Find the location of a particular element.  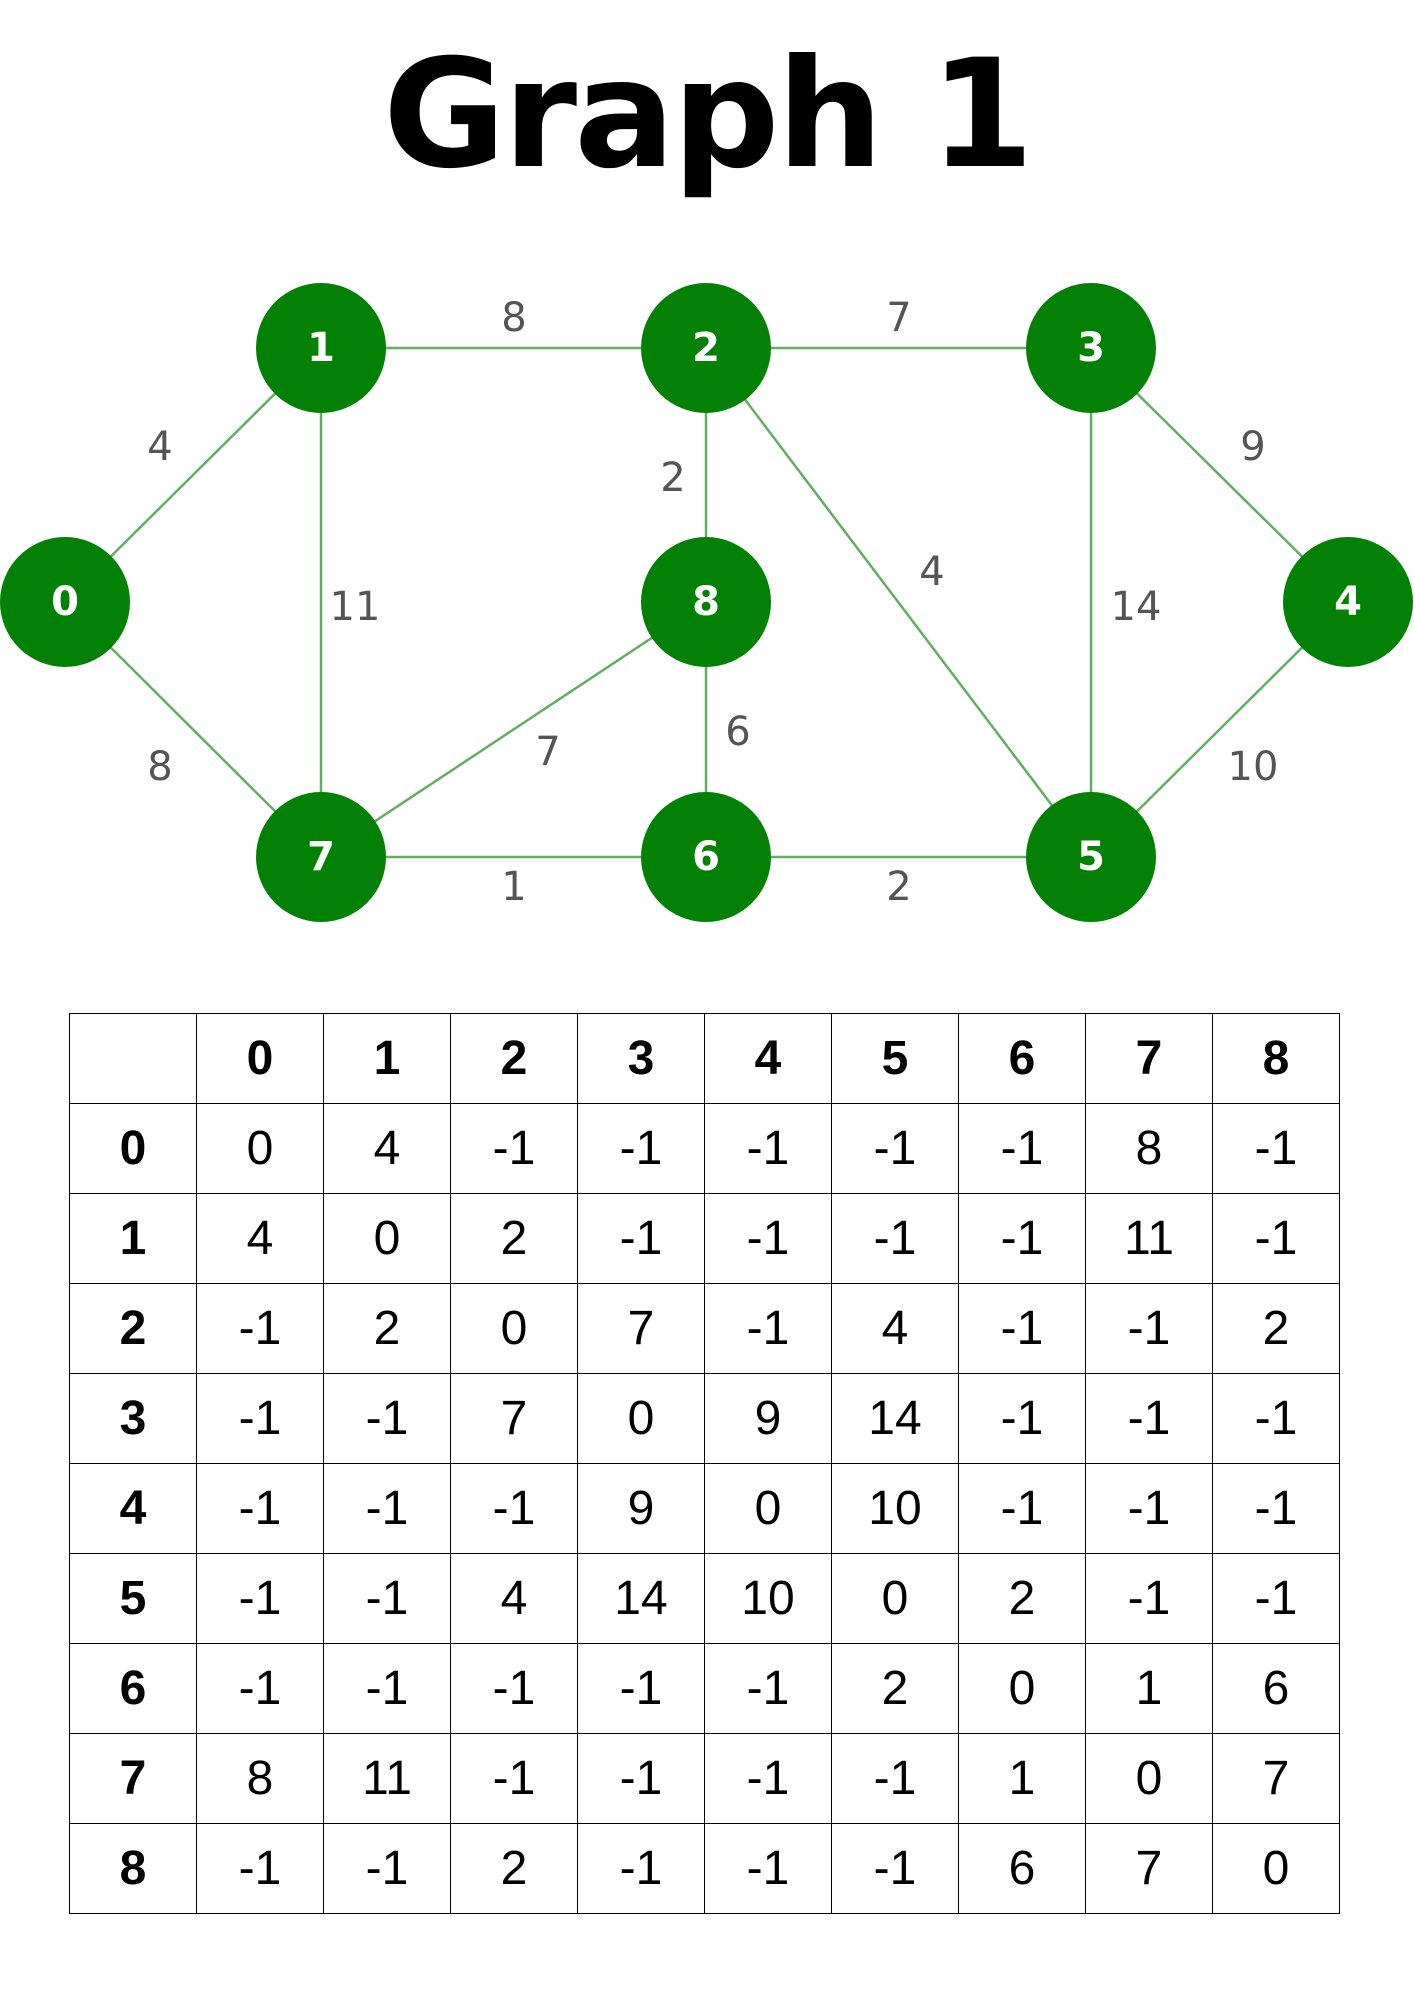

matrix-cell: 8 is located at coordinates (260, 1778).